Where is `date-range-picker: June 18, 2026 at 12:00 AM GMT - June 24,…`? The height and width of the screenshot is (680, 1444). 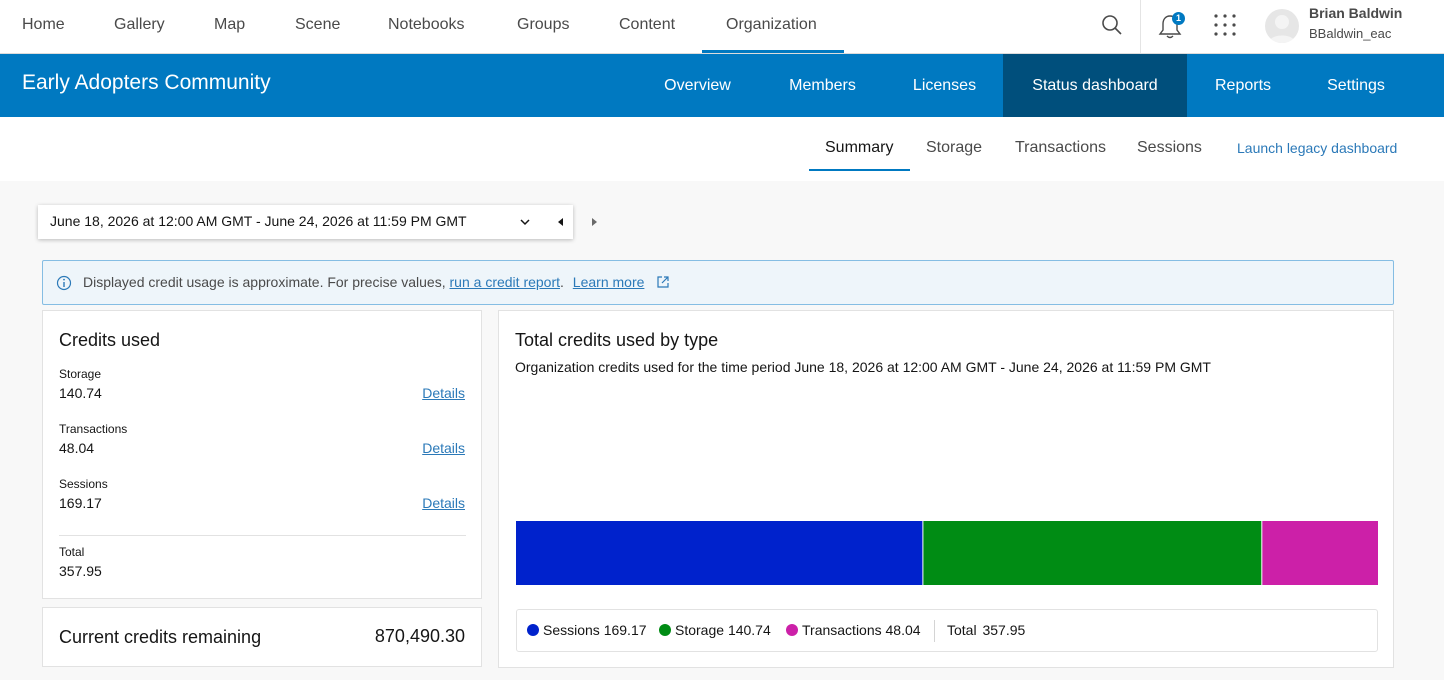
date-range-picker: June 18, 2026 at 12:00 AM GMT - June 24,… is located at coordinates (317, 222).